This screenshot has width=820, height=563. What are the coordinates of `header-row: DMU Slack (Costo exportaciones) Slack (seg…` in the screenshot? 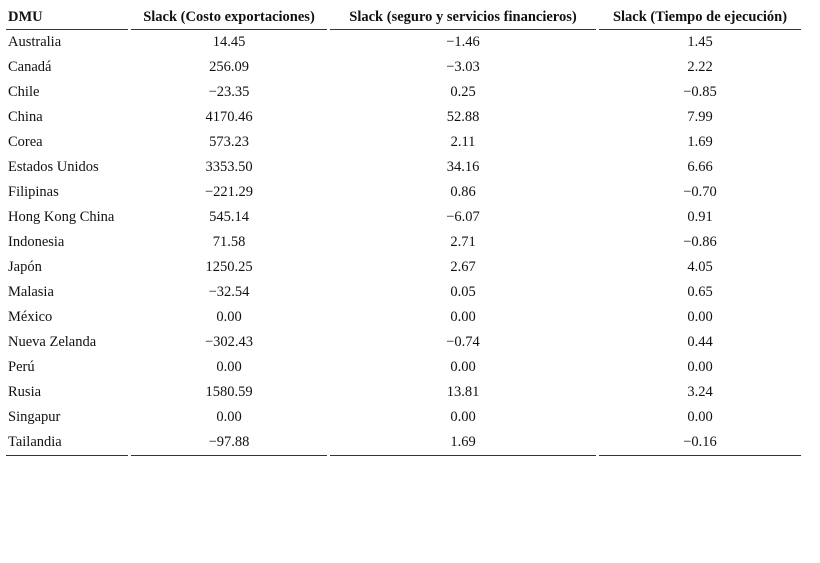 It's located at (403, 17).